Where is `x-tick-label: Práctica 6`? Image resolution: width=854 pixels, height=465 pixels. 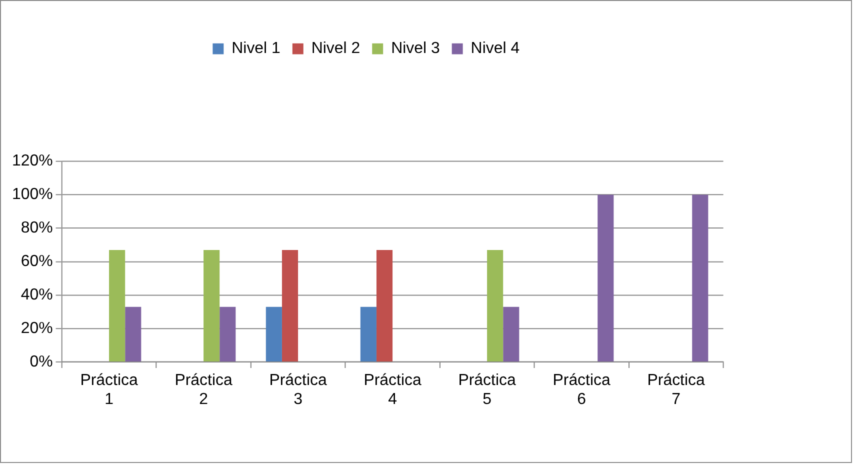 x-tick-label: Práctica 6 is located at coordinates (581, 390).